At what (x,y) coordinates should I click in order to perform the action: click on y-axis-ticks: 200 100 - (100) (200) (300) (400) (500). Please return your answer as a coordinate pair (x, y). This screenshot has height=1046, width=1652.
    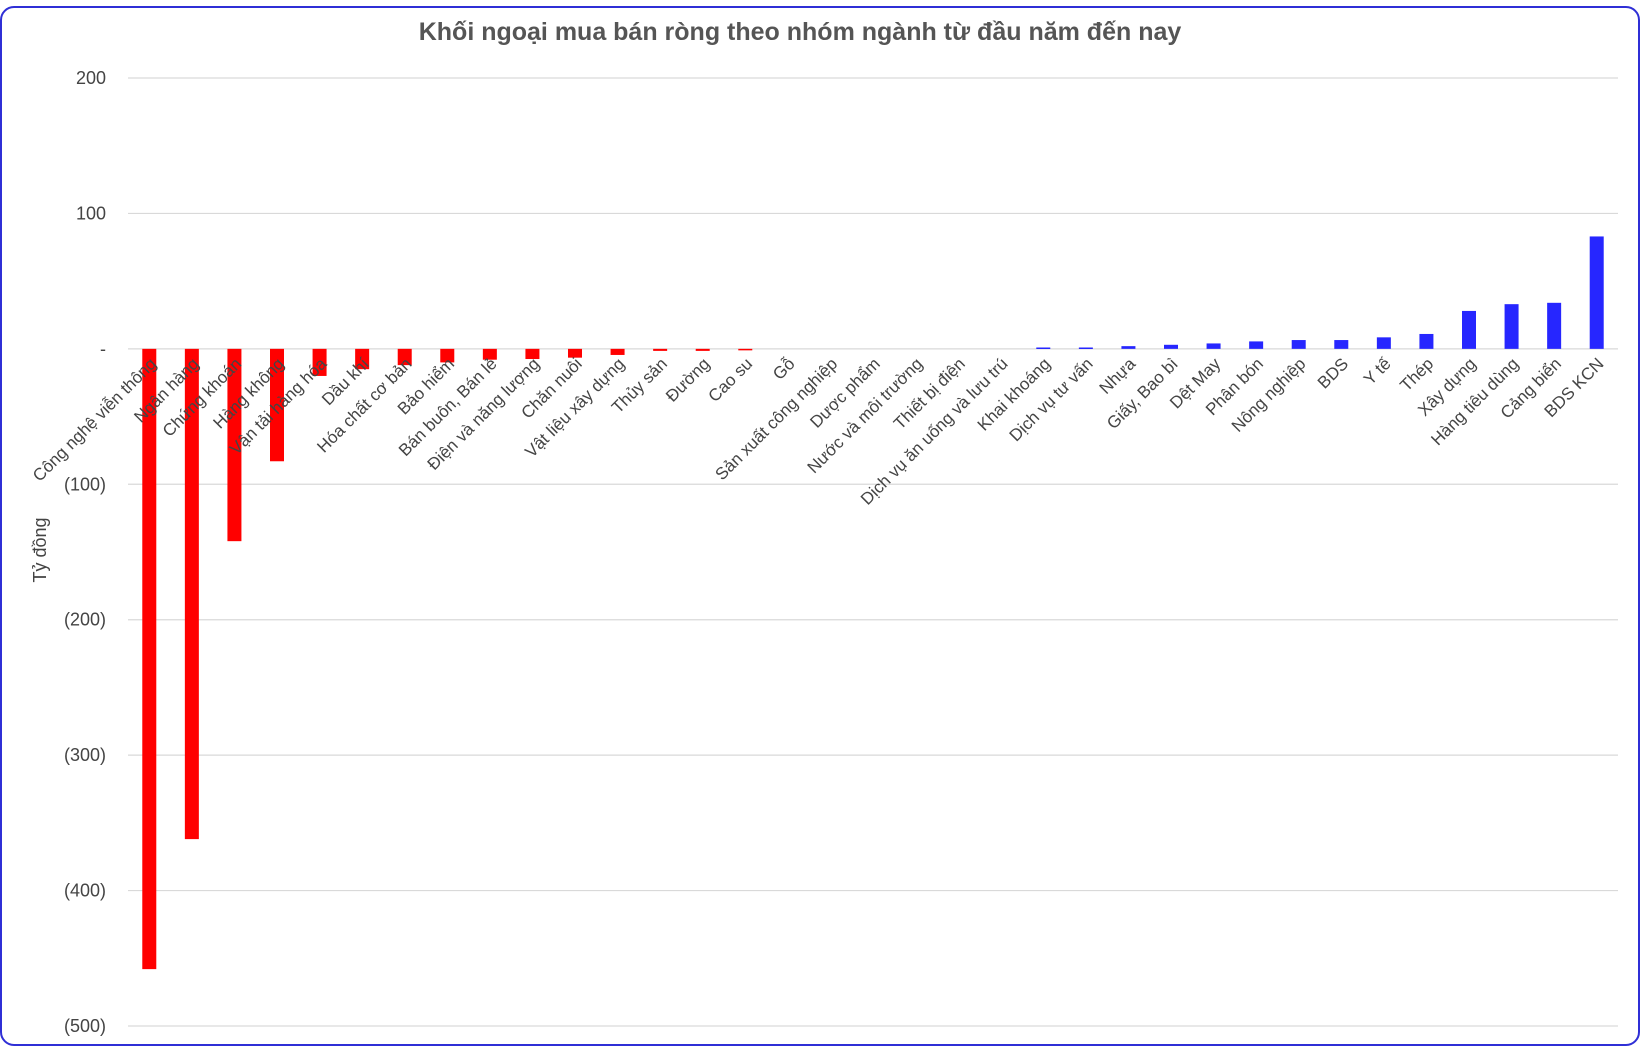
    Looking at the image, I should click on (85, 552).